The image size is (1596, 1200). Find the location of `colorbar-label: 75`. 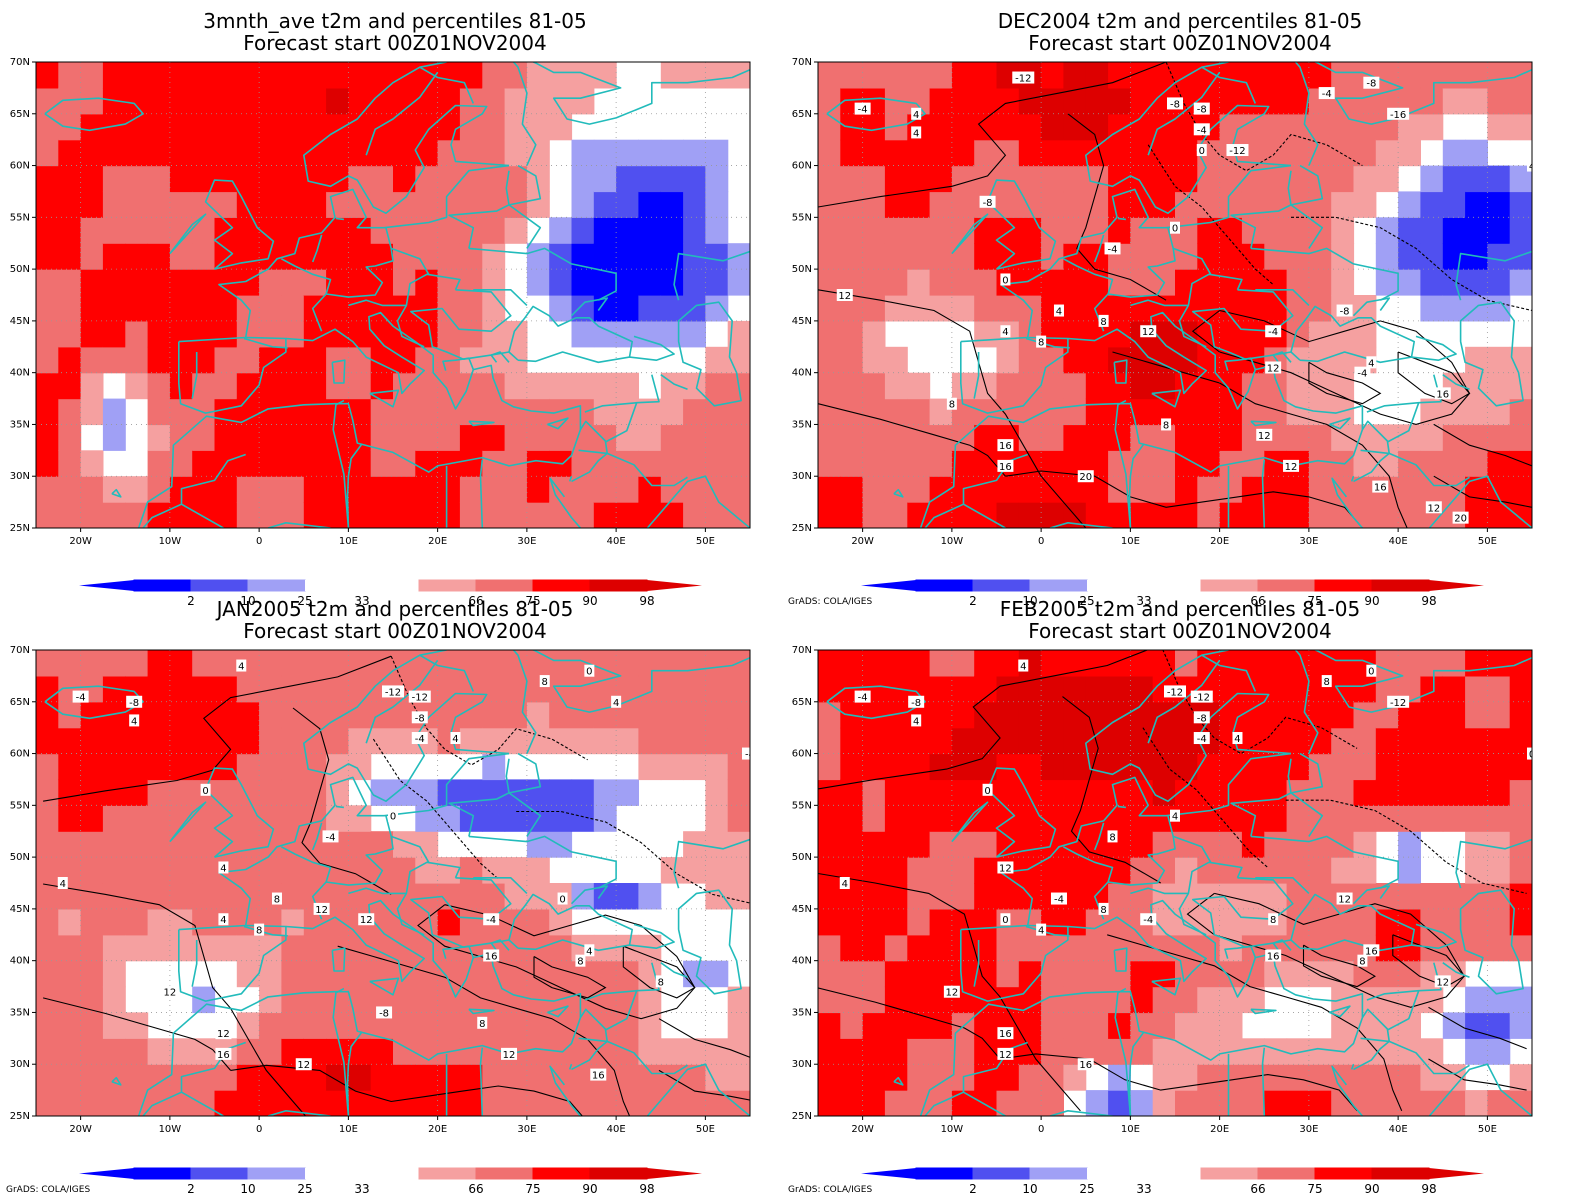

colorbar-label: 75 is located at coordinates (1314, 1189).